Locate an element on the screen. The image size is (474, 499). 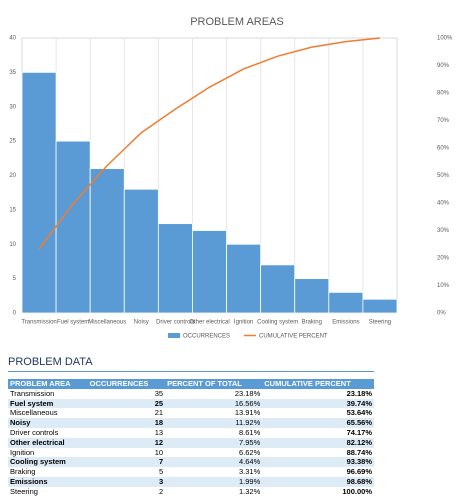
x-tick-label: Other electrical is located at coordinates (209, 323).